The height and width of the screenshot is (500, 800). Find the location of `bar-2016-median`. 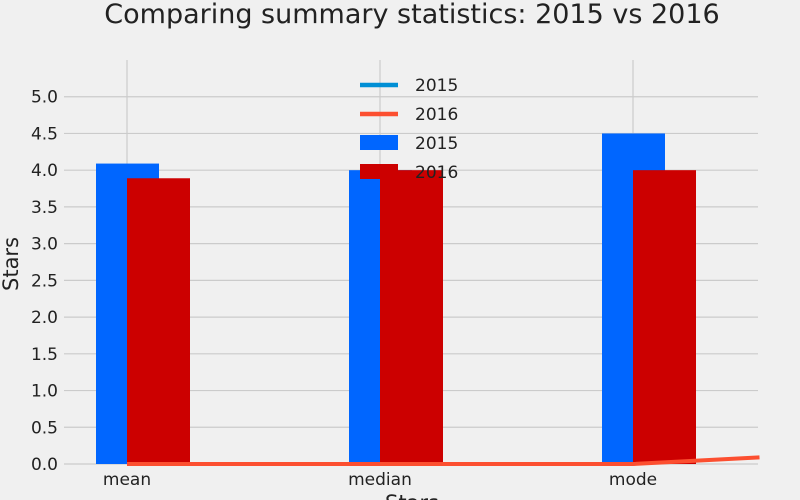

bar-2016-median is located at coordinates (411, 317).